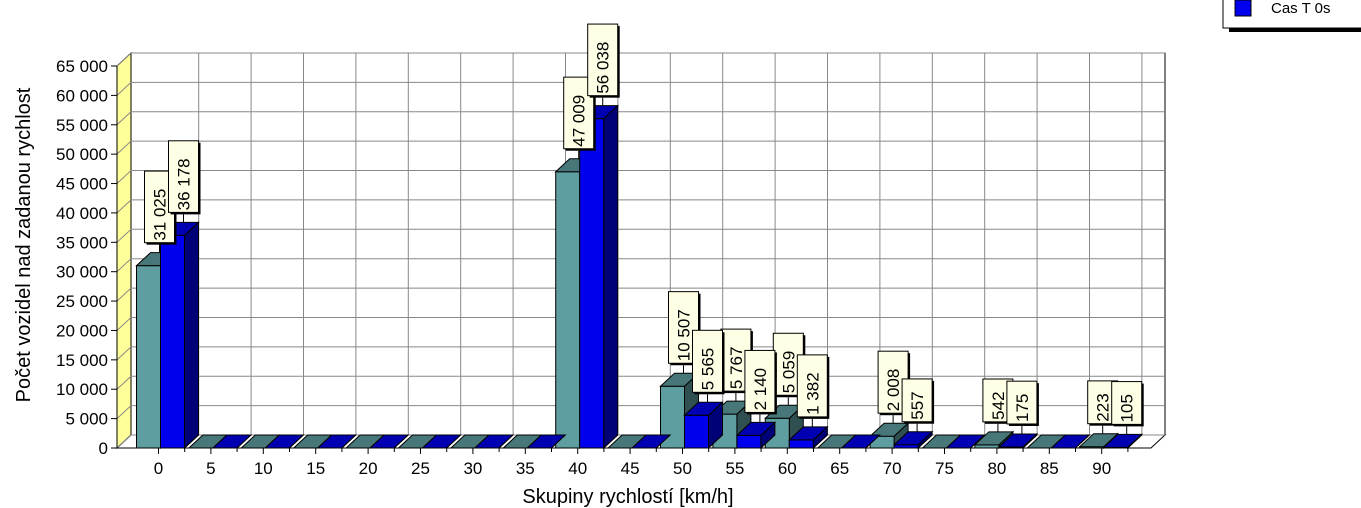 Image resolution: width=1361 pixels, height=508 pixels. Describe the element at coordinates (210, 468) in the screenshot. I see `x-tick-label: 5` at that location.